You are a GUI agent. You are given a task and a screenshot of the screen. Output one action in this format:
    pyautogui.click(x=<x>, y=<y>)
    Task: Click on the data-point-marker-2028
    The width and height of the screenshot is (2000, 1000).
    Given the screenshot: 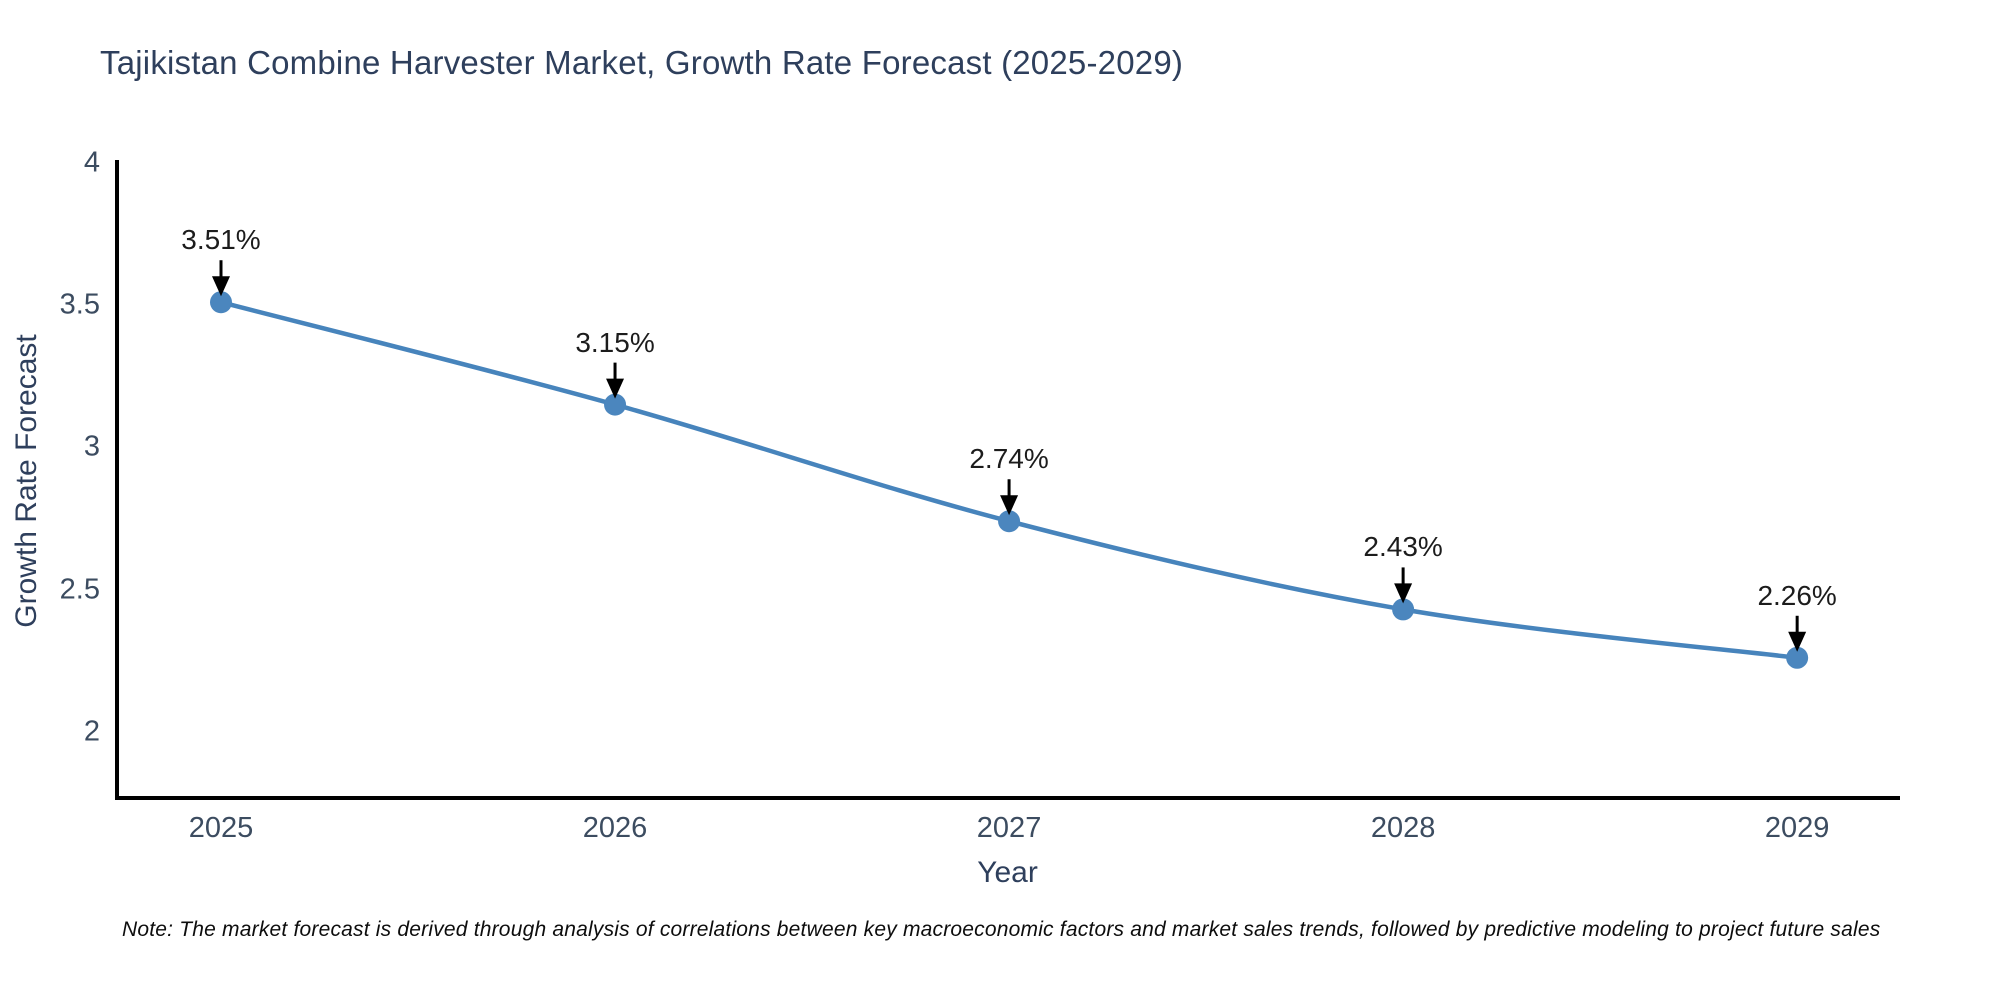 What is the action you would take?
    pyautogui.click(x=1403, y=609)
    